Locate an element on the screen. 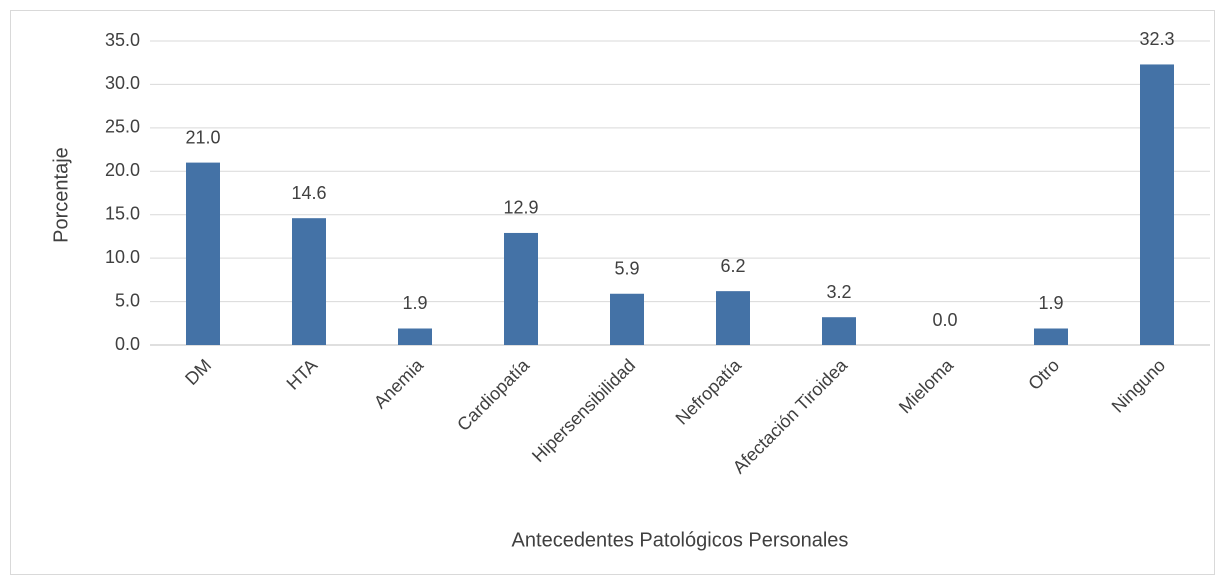 This screenshot has width=1225, height=582. y-tick-label: 0.0 is located at coordinates (127, 344).